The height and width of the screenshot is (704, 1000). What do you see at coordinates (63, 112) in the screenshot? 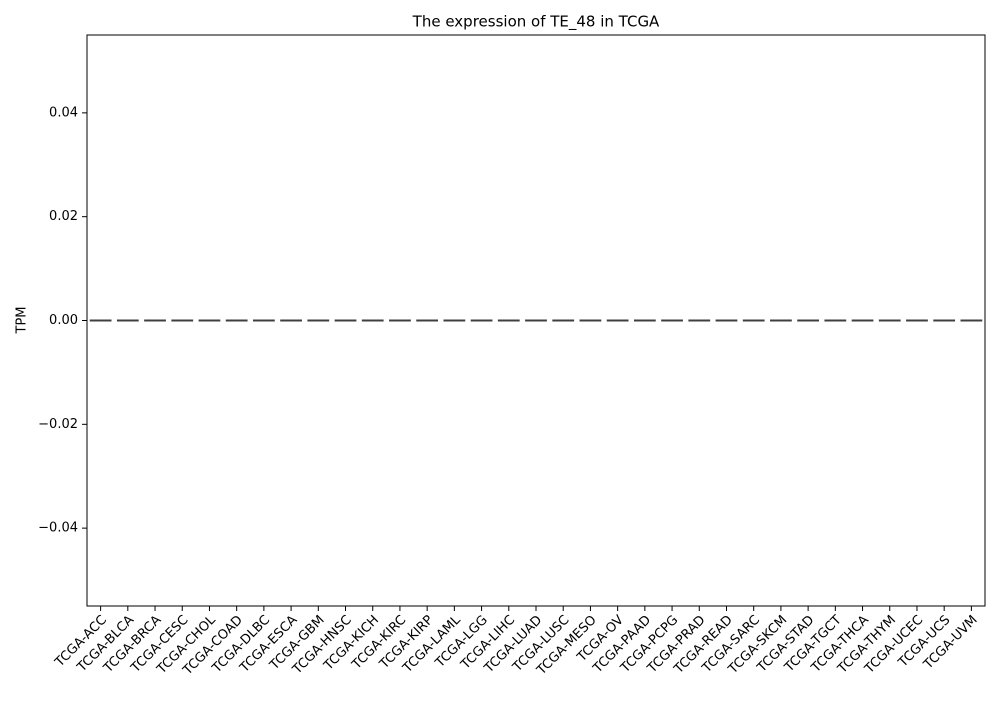
I see `y-tick-label: 0.04` at bounding box center [63, 112].